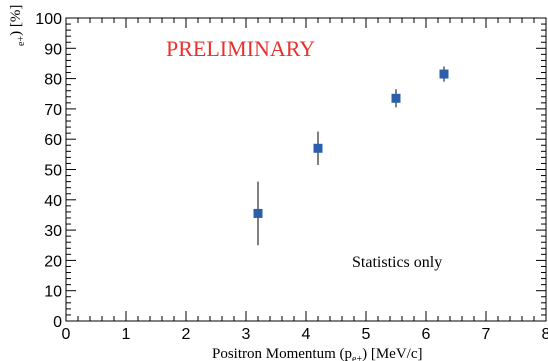 Image resolution: width=548 pixels, height=361 pixels. Describe the element at coordinates (21, 41) in the screenshot. I see `y-axis-title-sub: e+` at that location.